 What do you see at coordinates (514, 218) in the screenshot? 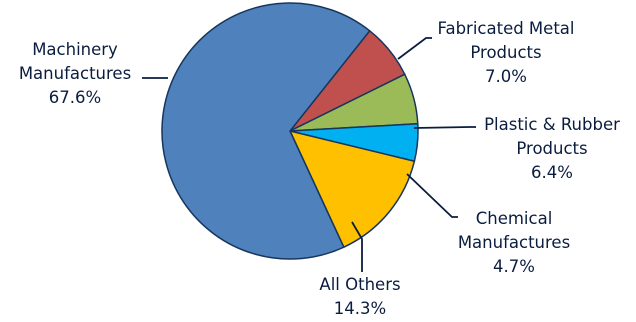
I see `slice-name-label: Chemical` at bounding box center [514, 218].